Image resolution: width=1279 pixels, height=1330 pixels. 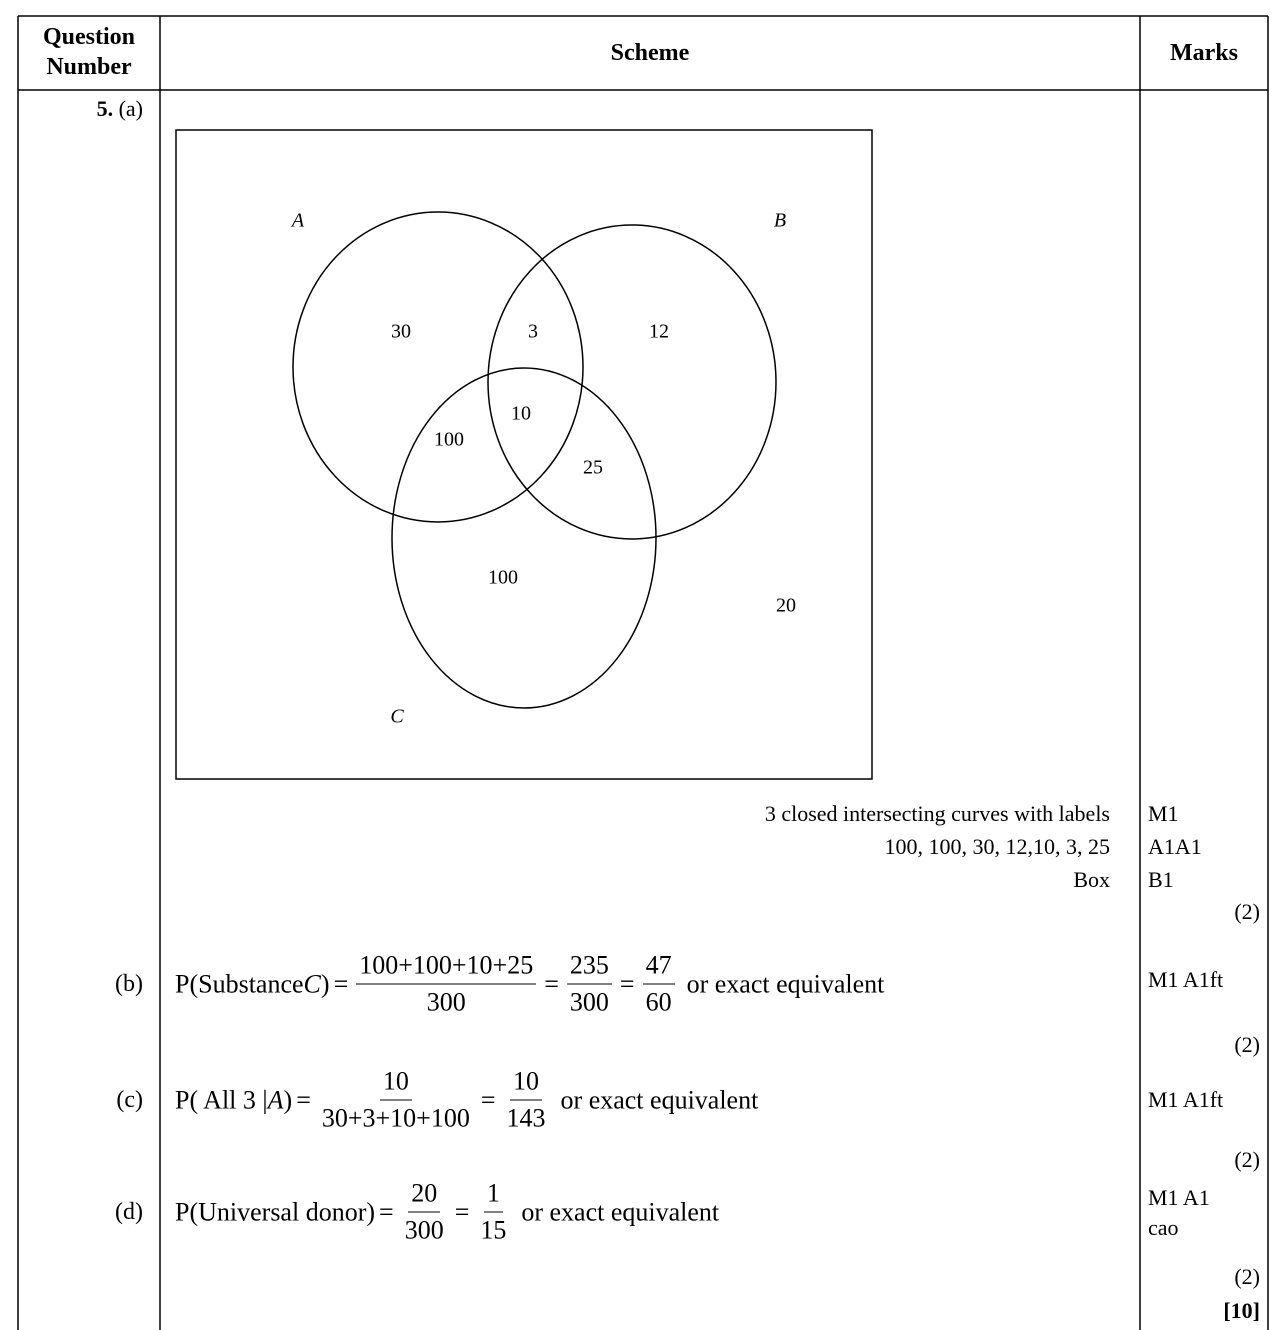 I want to click on expr-text: C, so click(x=312, y=983).